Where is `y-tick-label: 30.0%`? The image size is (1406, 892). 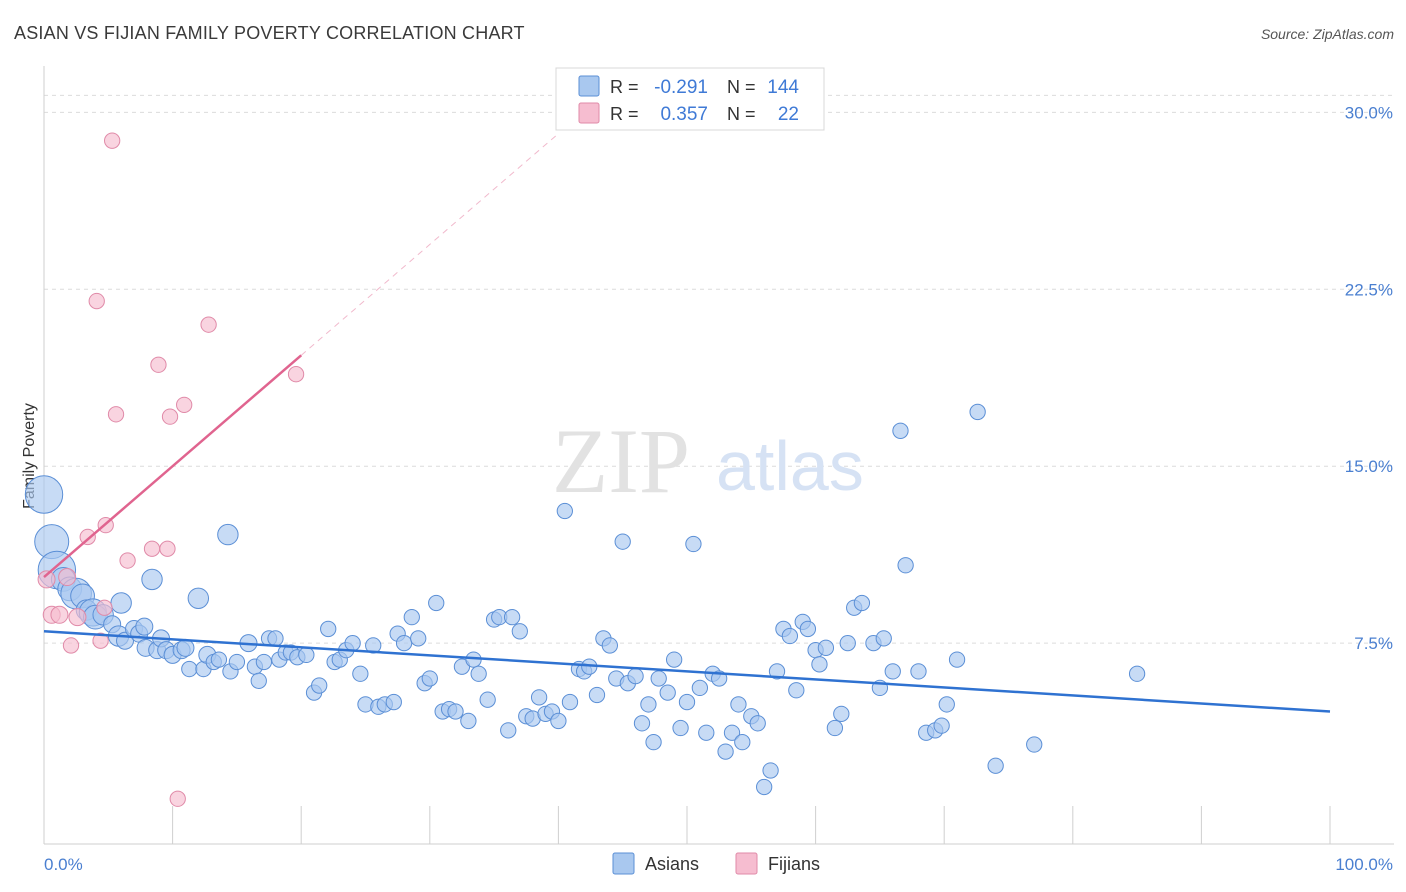
y-tick-label: 30.0% is located at coordinates (1369, 112).